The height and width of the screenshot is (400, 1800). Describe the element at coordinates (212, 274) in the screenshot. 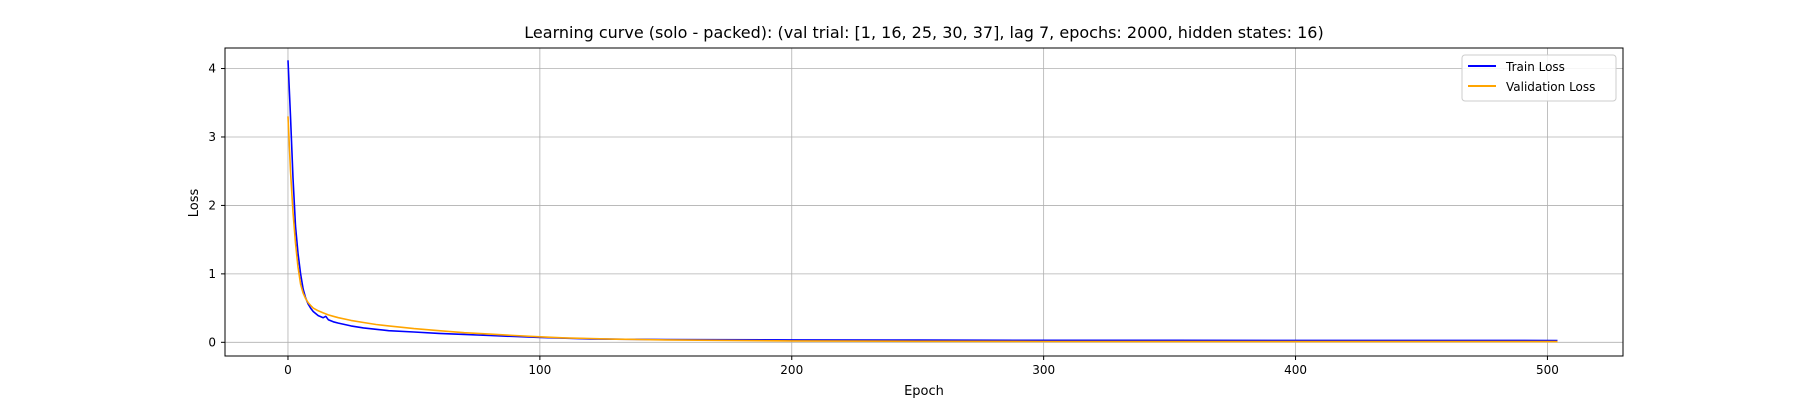

I see `y-tick-label: 1` at that location.